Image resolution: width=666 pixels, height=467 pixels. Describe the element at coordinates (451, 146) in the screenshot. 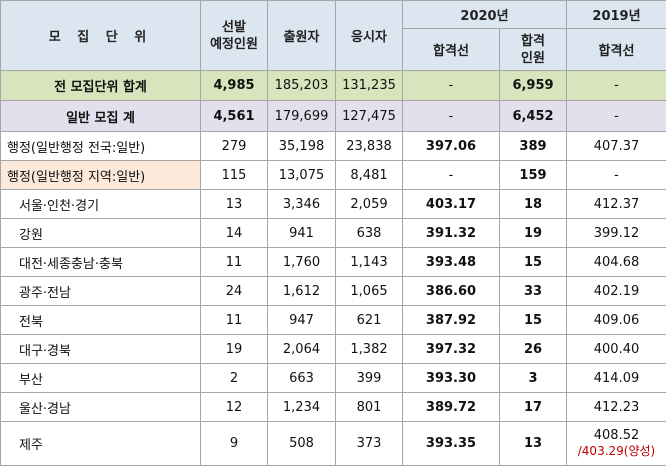

I see `cell-cutoff-2020: 397.06` at that location.